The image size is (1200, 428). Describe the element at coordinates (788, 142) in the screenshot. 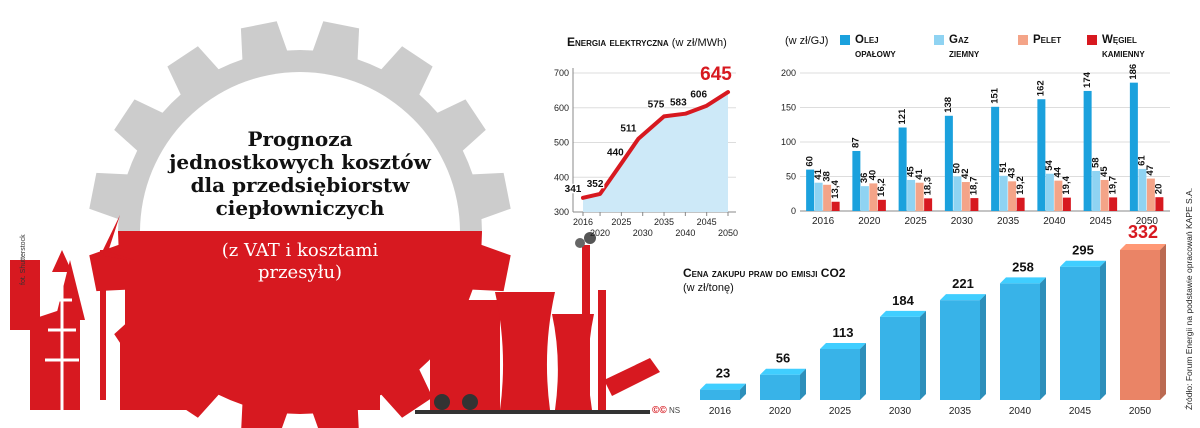

I see `y-tick-label: 100` at that location.